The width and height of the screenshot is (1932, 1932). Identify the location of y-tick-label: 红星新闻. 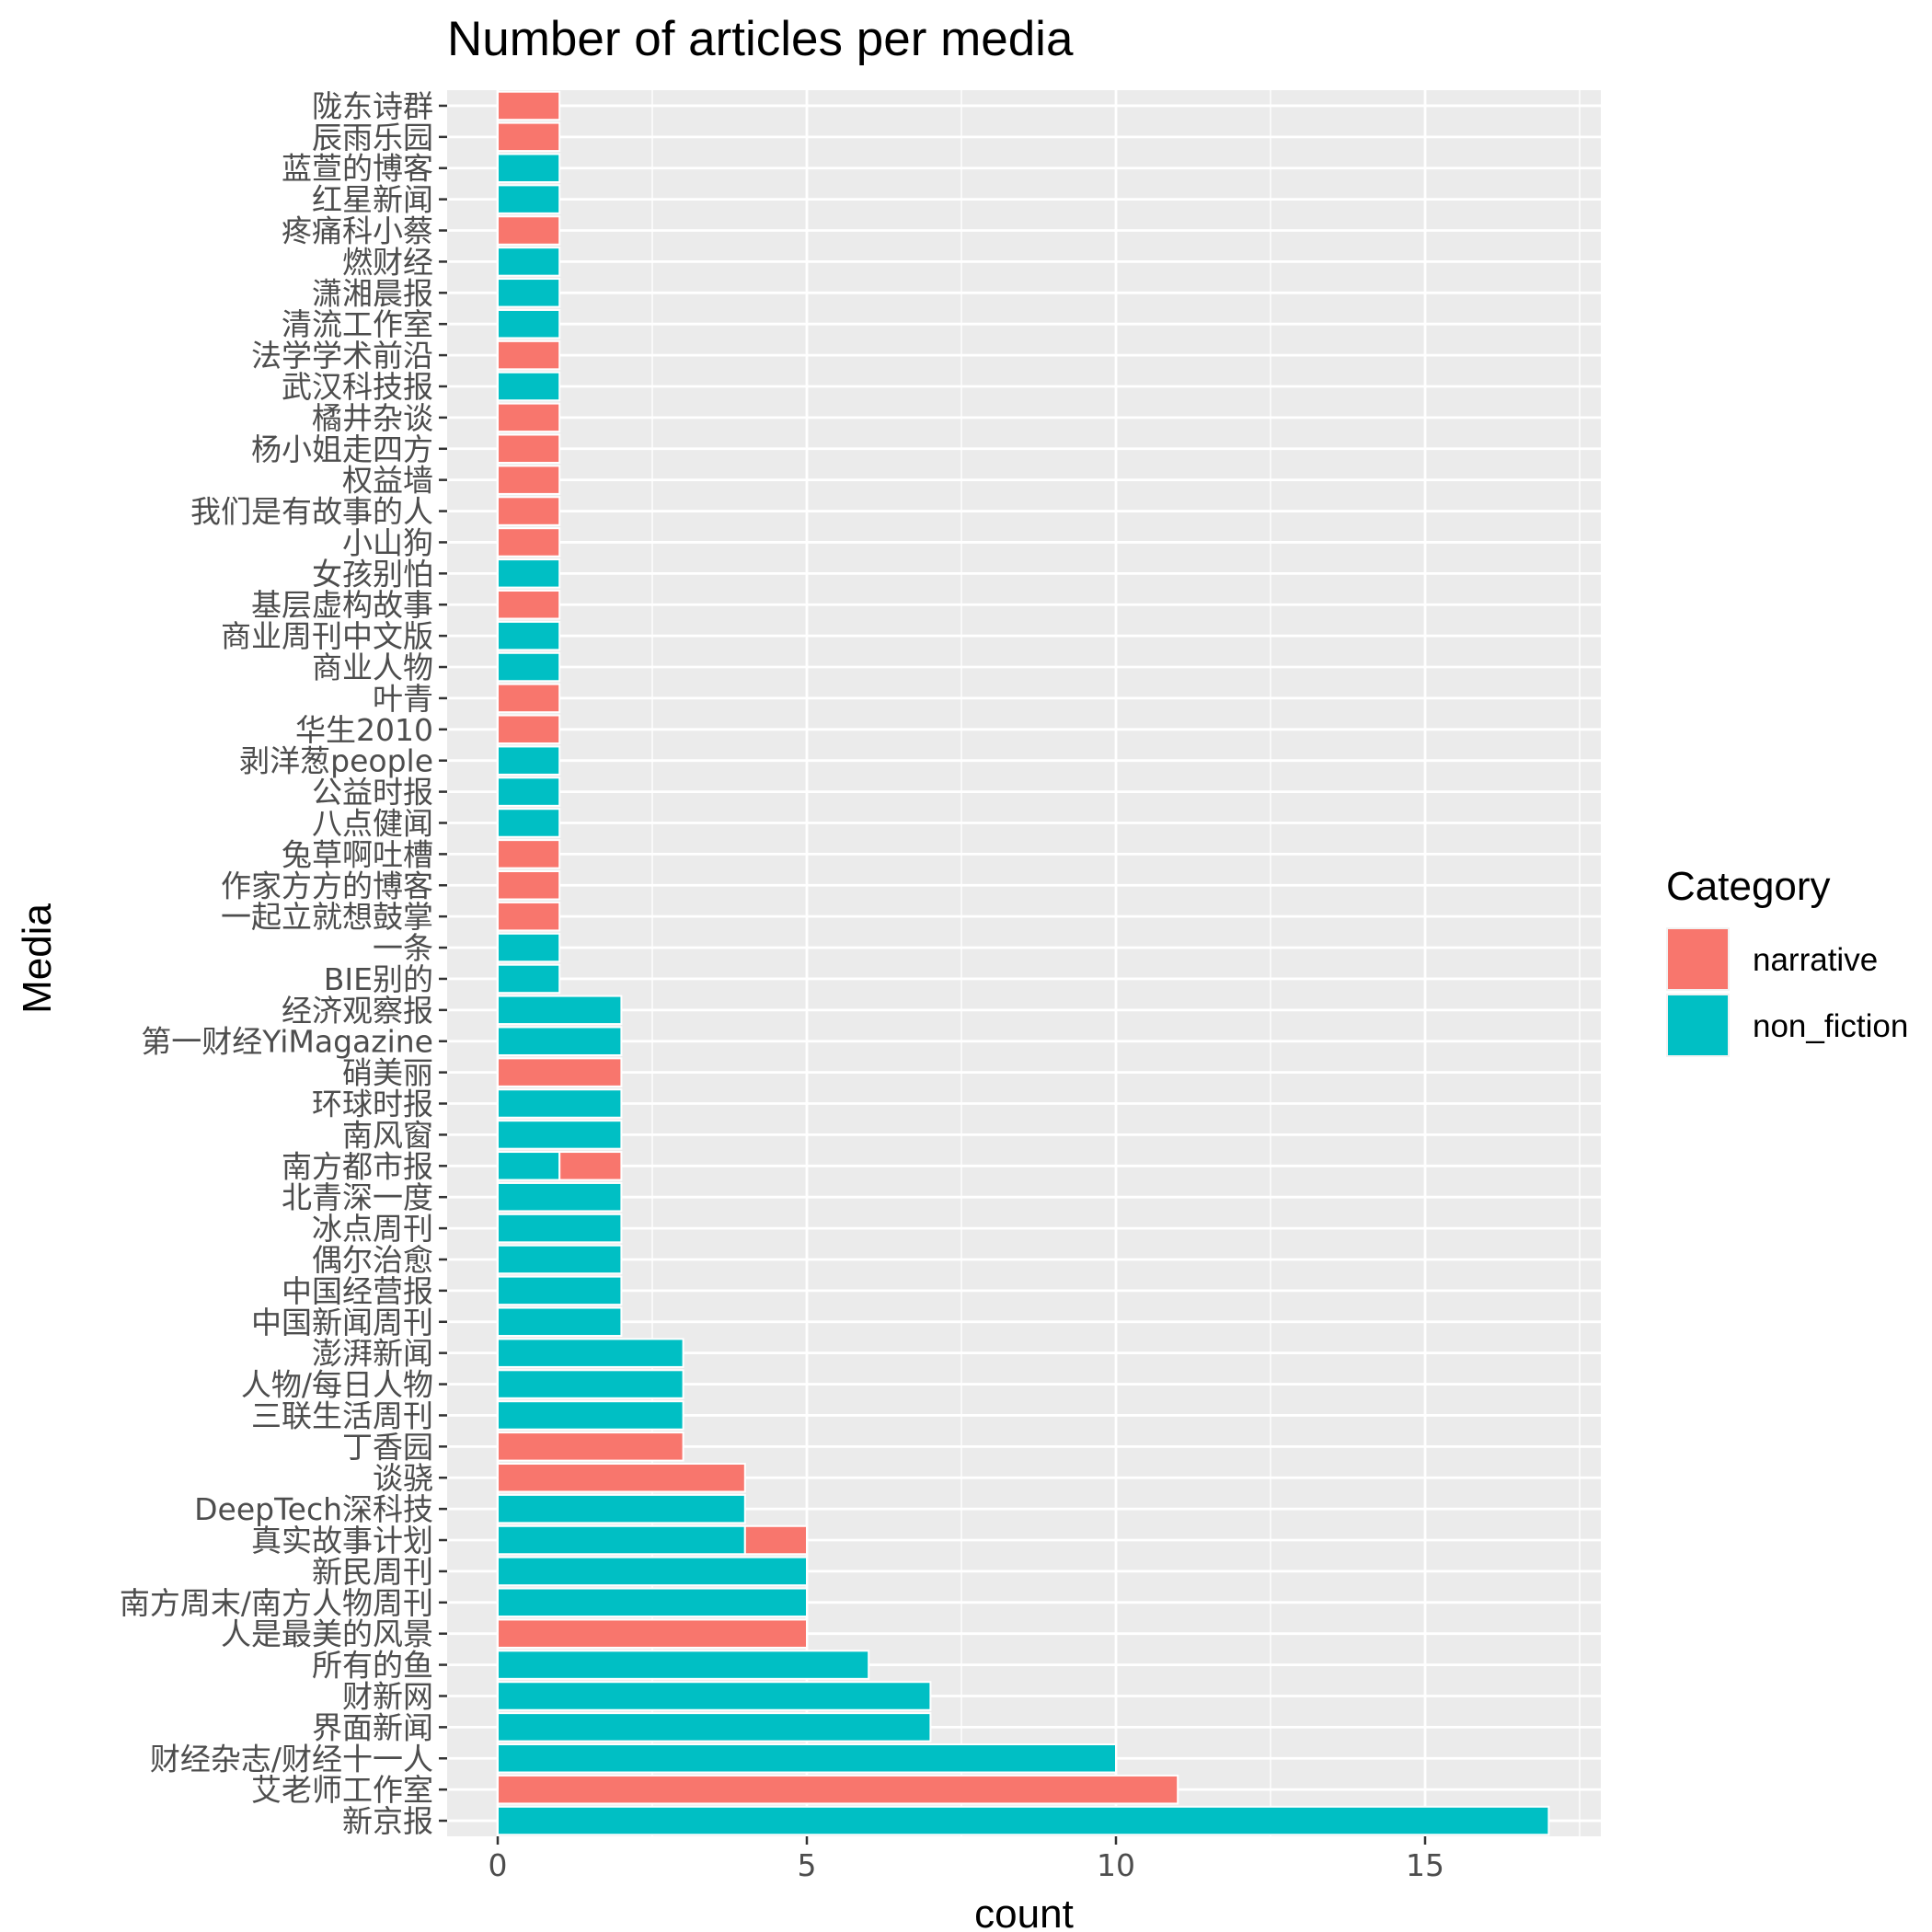
(372, 200).